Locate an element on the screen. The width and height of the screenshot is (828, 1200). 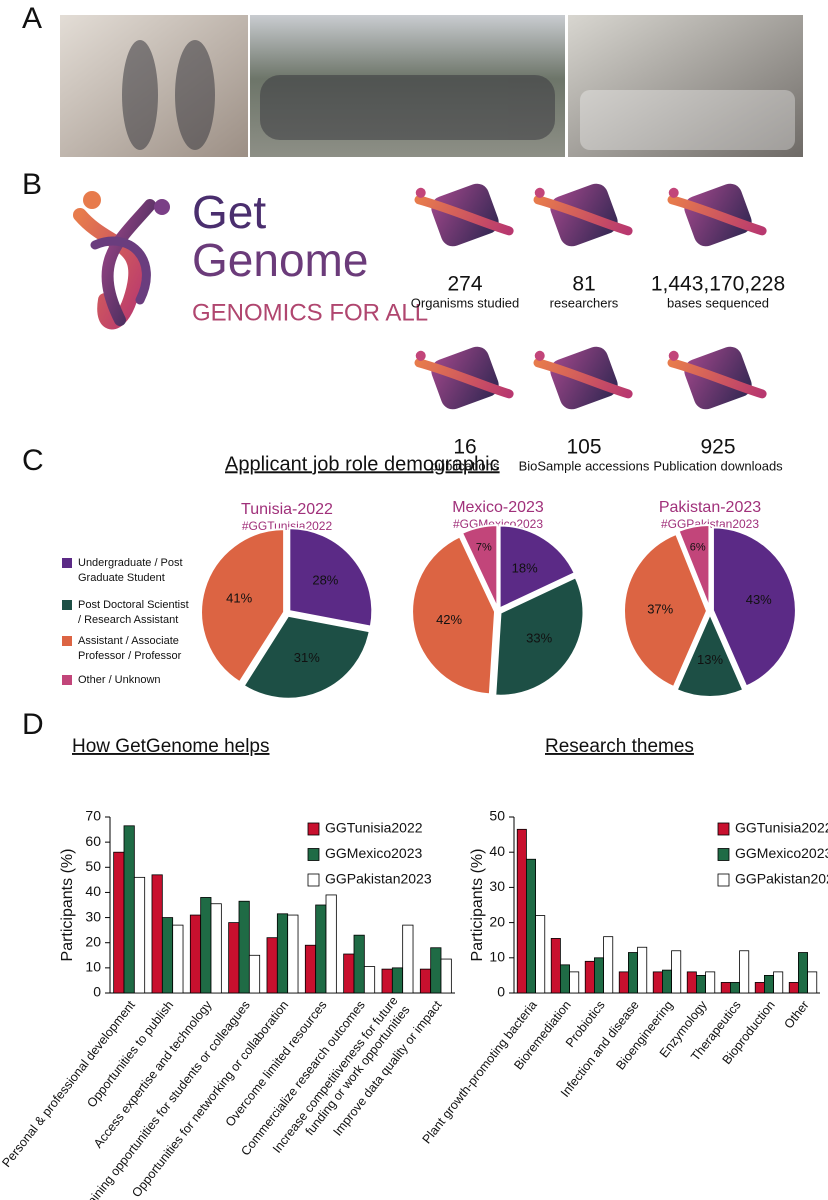
stat-label: BioSample accessions is located at coordinates (584, 465).